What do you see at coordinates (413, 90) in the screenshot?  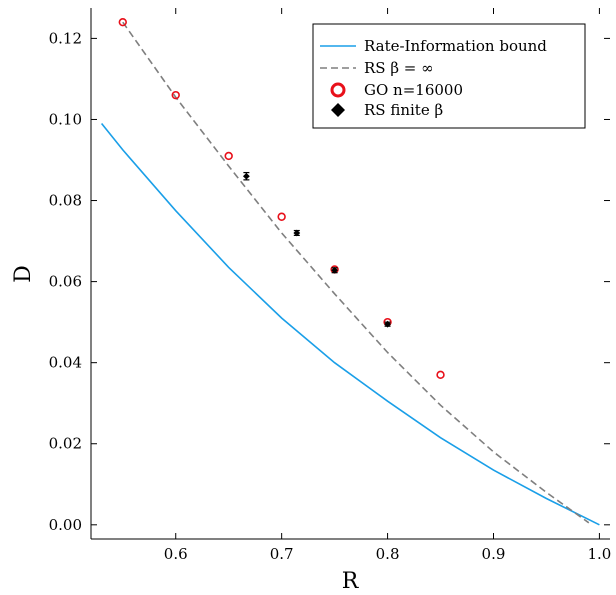 I see `legend-label-go: GO n=16000` at bounding box center [413, 90].